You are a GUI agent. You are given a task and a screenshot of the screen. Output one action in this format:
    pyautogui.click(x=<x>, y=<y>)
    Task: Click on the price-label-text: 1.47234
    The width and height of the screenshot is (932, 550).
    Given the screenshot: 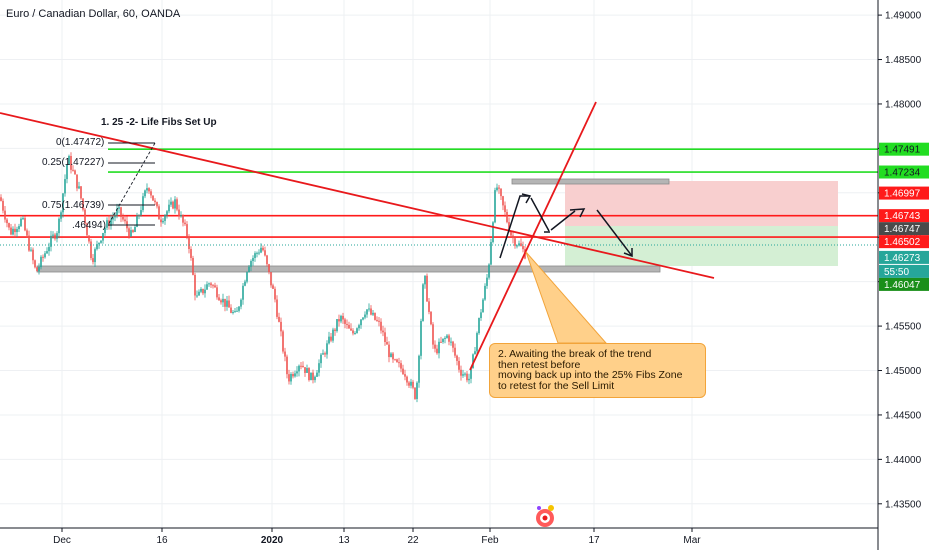 What is the action you would take?
    pyautogui.click(x=902, y=173)
    